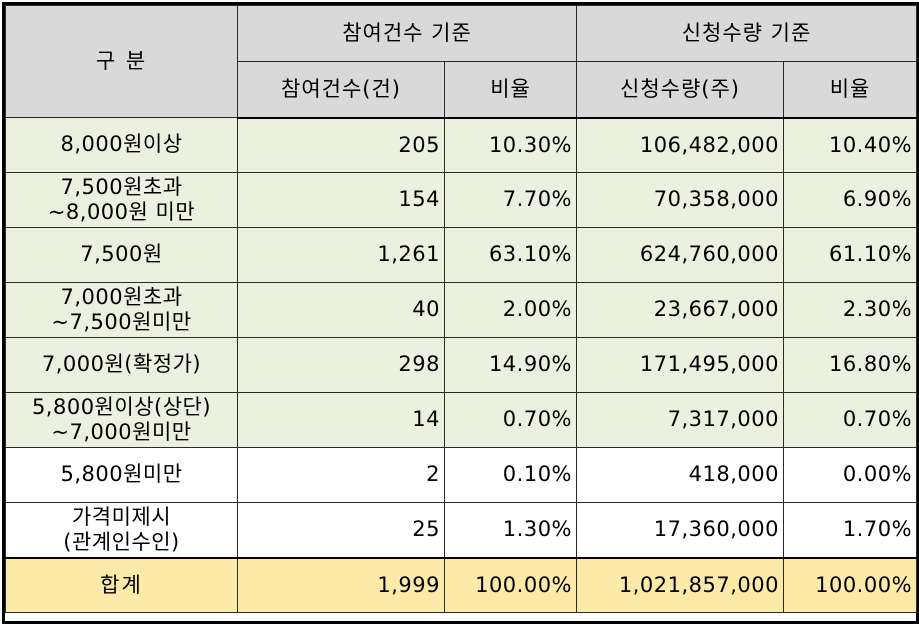  I want to click on table-row: 5,800원미만 2 0.10% 418,000 0.00%, so click(461, 475).